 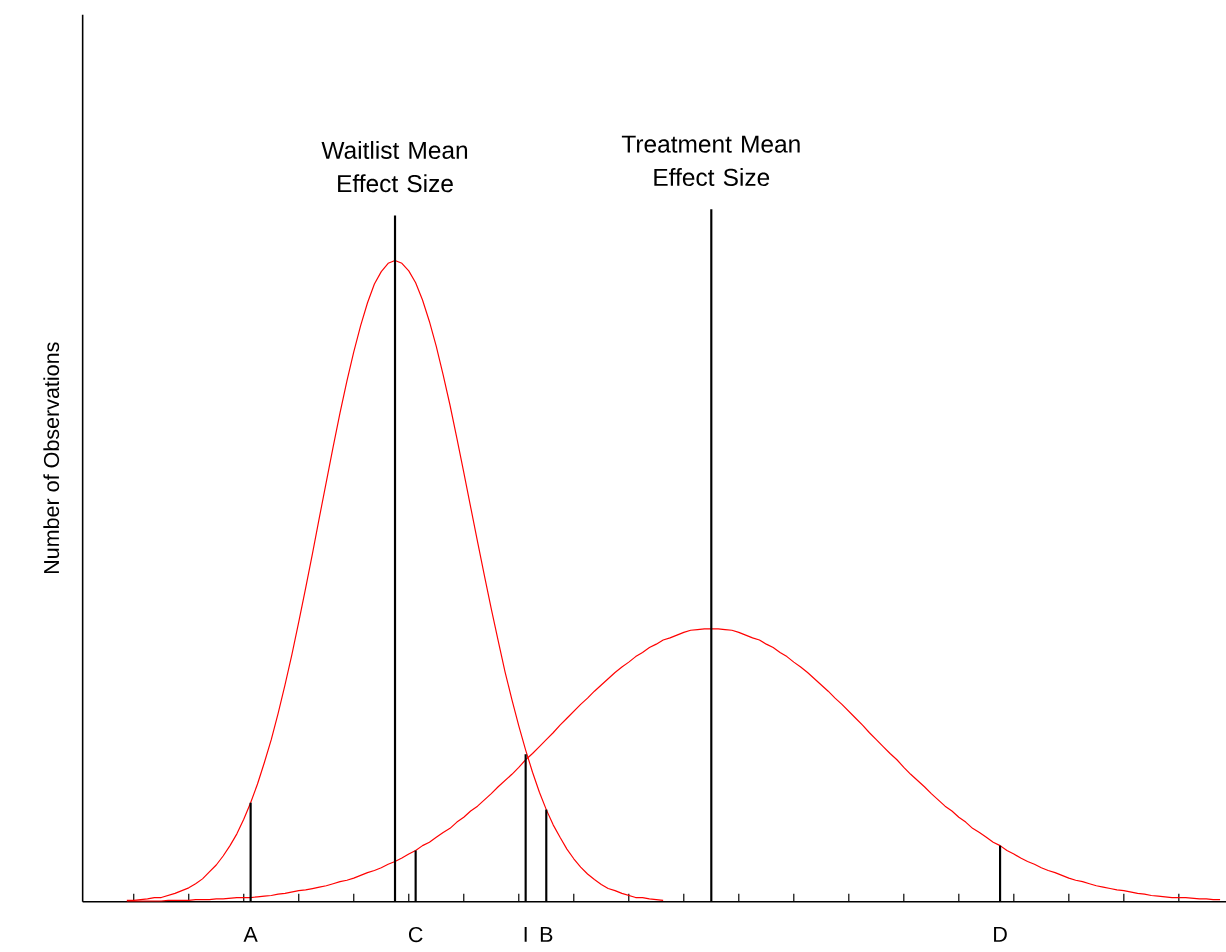 I want to click on x-tick-label: A, so click(x=250, y=934).